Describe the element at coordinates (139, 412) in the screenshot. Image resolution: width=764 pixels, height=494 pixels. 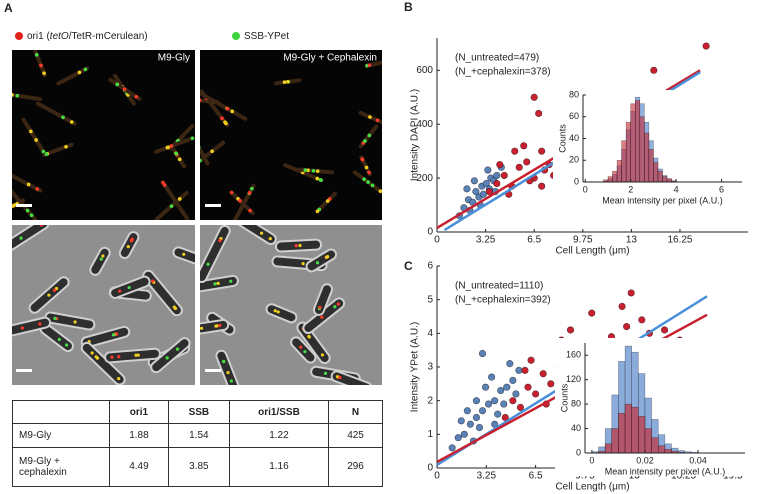
I see `header-cell: ori1` at that location.